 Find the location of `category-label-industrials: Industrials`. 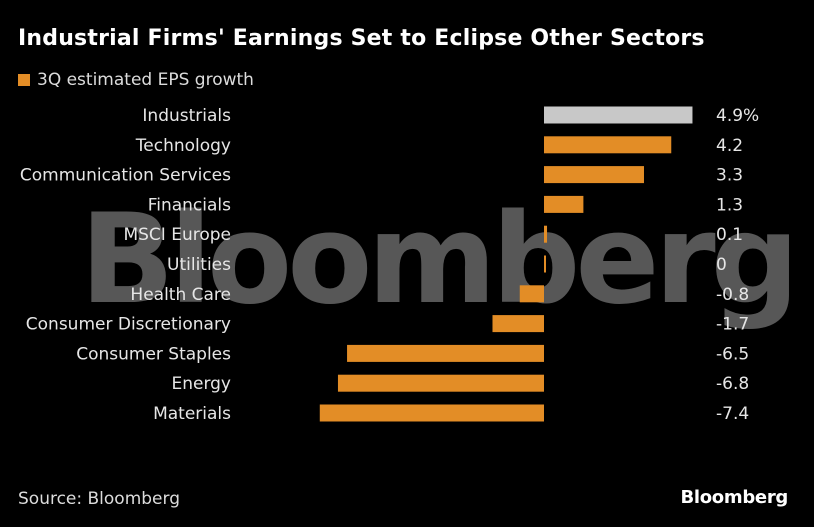

category-label-industrials: Industrials is located at coordinates (186, 116).